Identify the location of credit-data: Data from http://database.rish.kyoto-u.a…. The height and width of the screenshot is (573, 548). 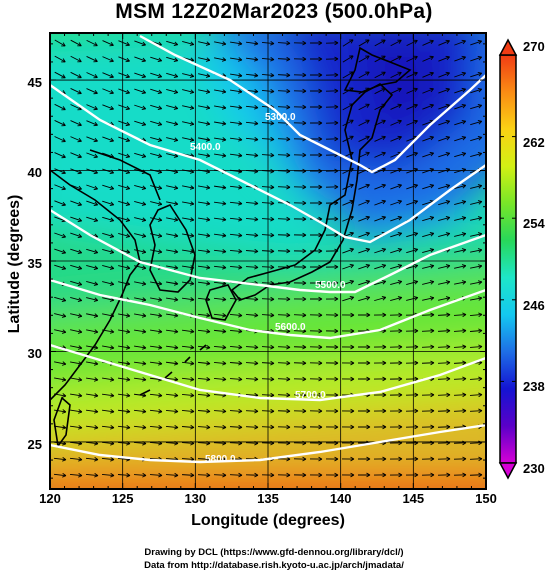
(274, 565).